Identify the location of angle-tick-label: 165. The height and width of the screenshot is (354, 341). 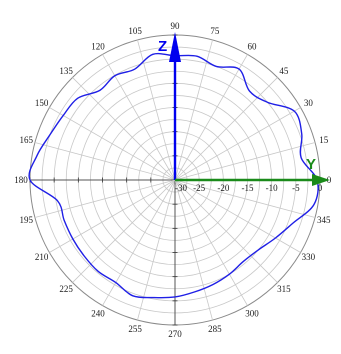
(26, 140).